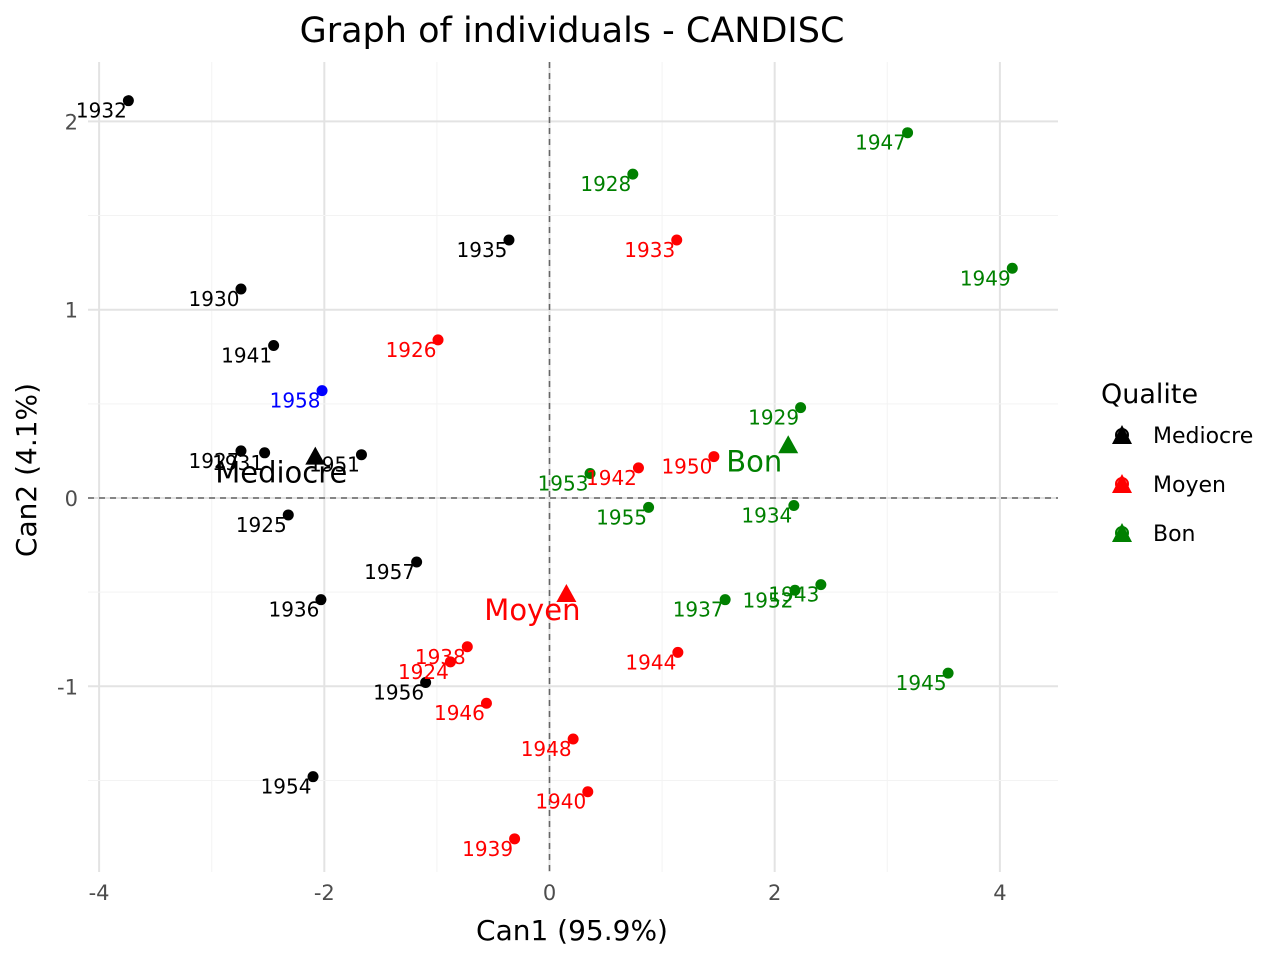  I want to click on data-label: 1935, so click(482, 250).